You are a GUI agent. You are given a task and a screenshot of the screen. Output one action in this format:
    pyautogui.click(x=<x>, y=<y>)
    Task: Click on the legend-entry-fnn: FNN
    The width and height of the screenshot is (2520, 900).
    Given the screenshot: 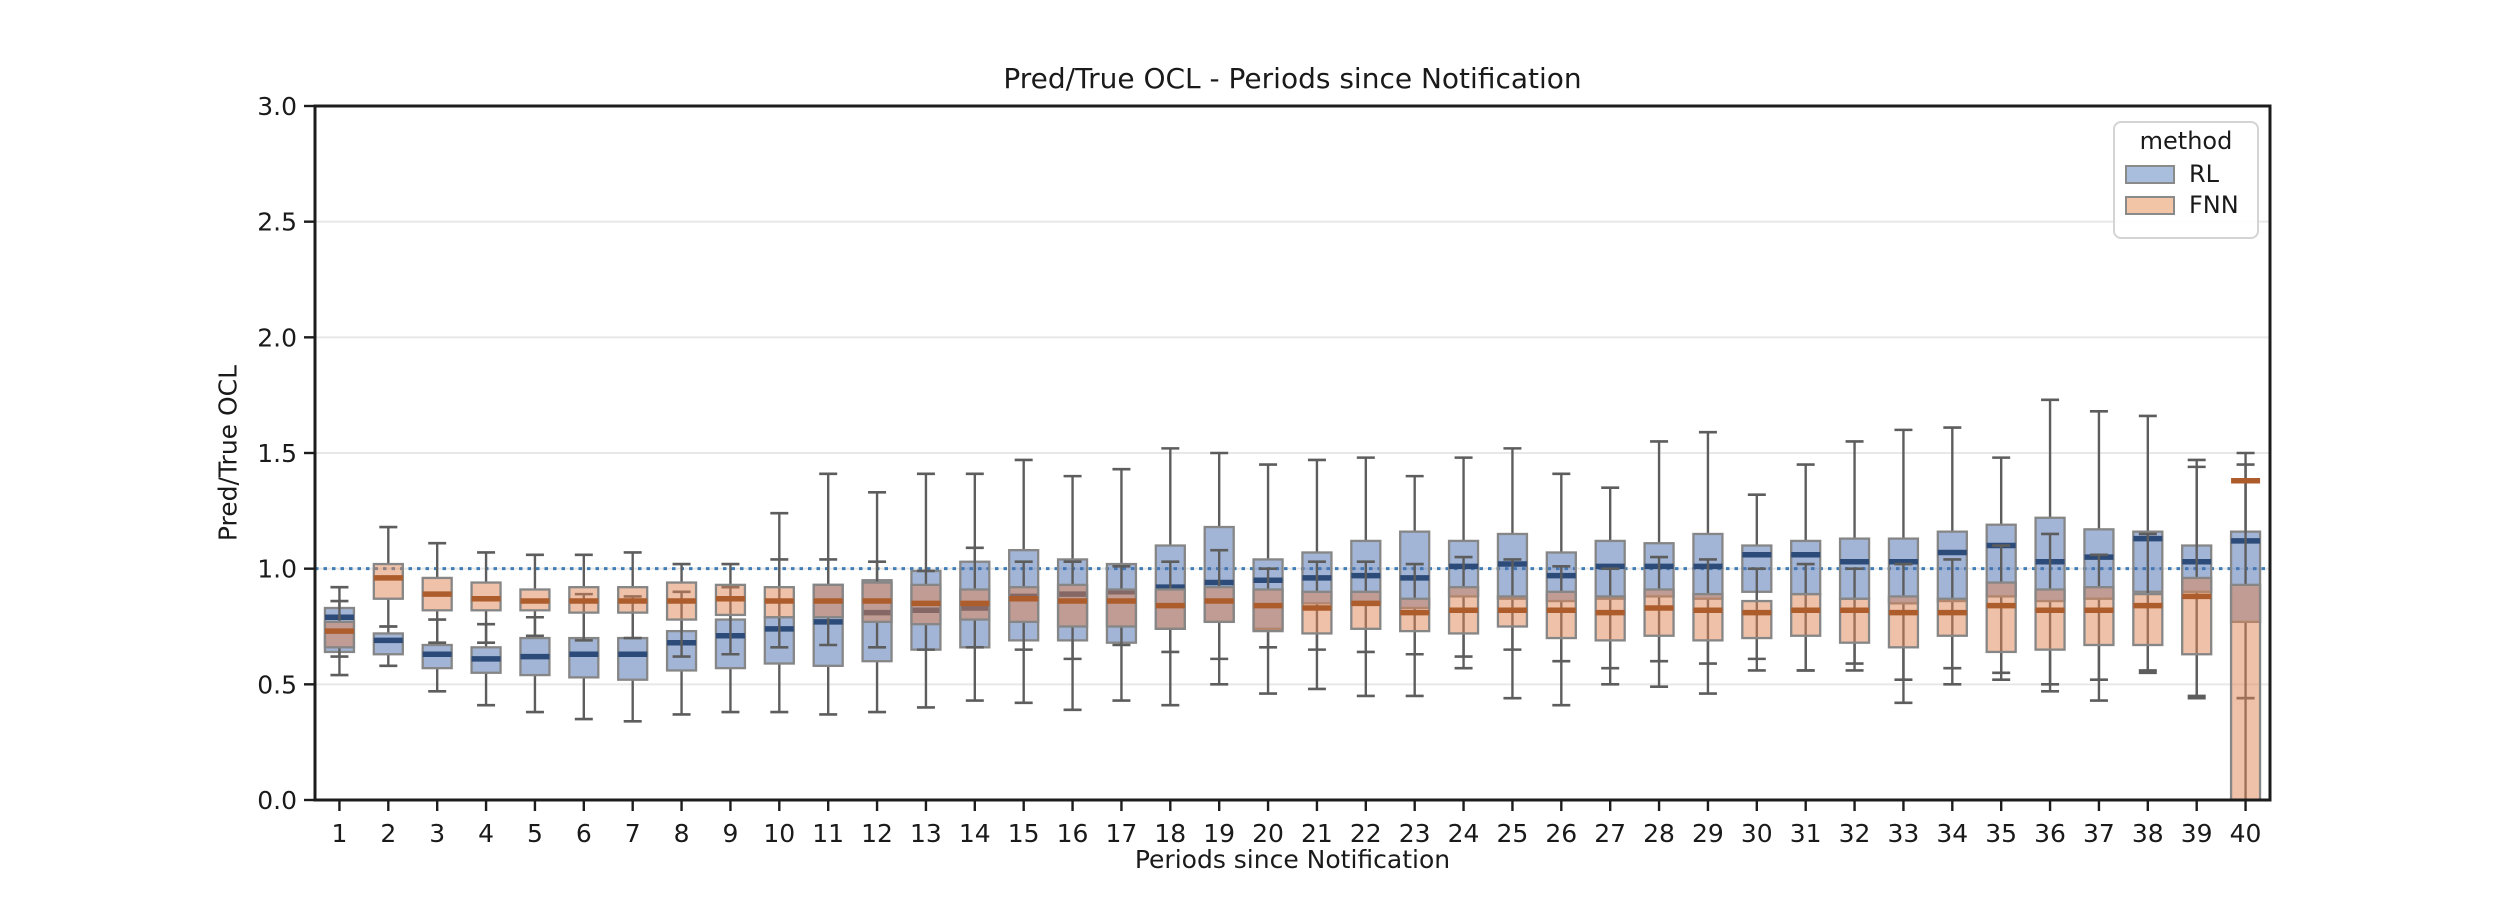 What is the action you would take?
    pyautogui.click(x=2186, y=205)
    